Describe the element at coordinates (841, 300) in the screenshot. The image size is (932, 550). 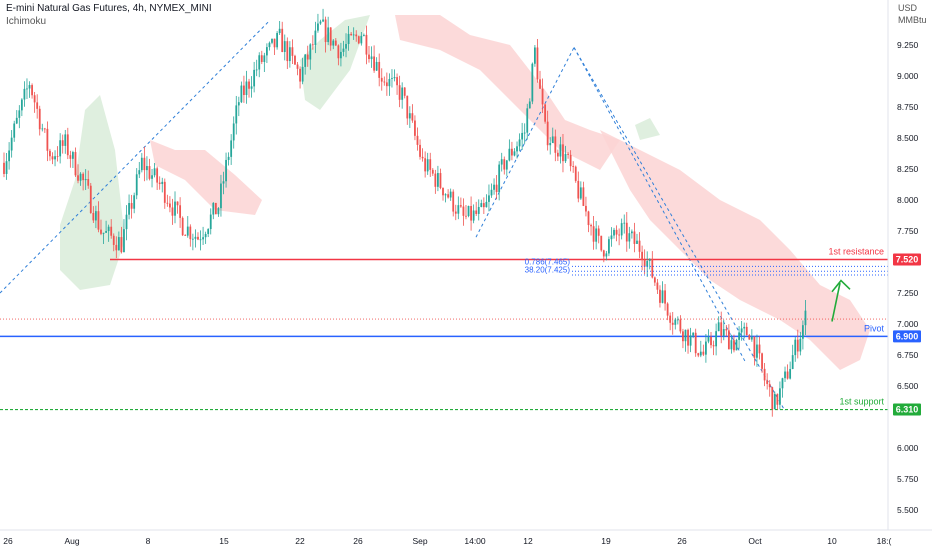
I see `projection-arrow` at that location.